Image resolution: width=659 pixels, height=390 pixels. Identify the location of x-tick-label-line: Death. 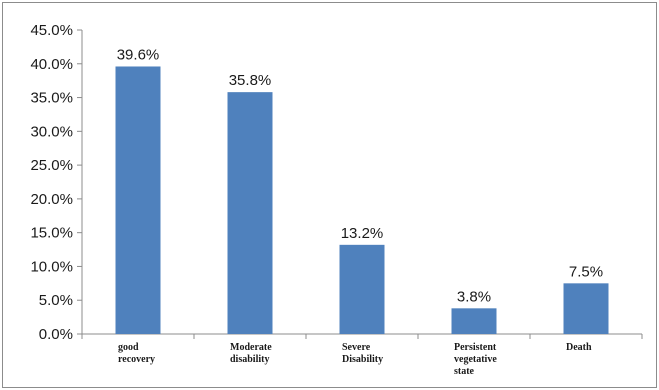
(579, 347).